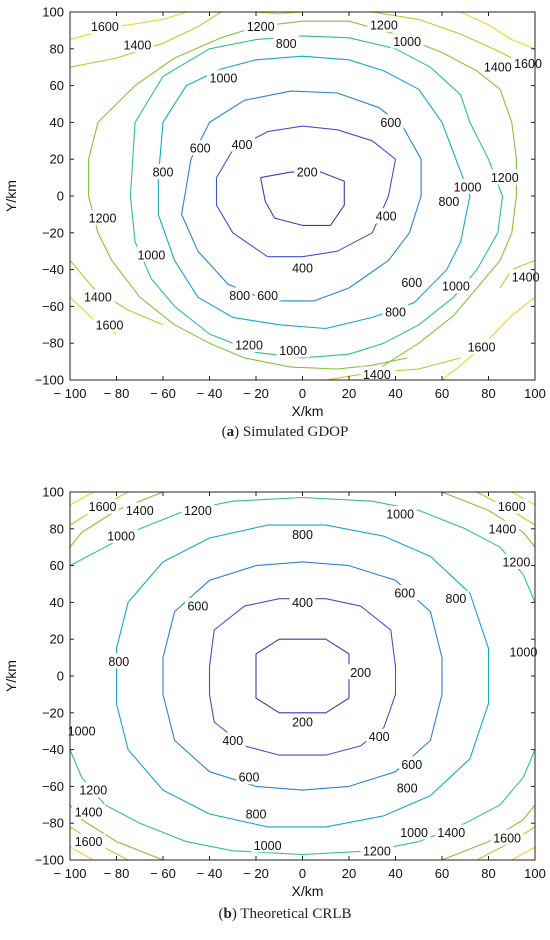  I want to click on figure-caption: (a) Simulated GDOP, so click(285, 432).